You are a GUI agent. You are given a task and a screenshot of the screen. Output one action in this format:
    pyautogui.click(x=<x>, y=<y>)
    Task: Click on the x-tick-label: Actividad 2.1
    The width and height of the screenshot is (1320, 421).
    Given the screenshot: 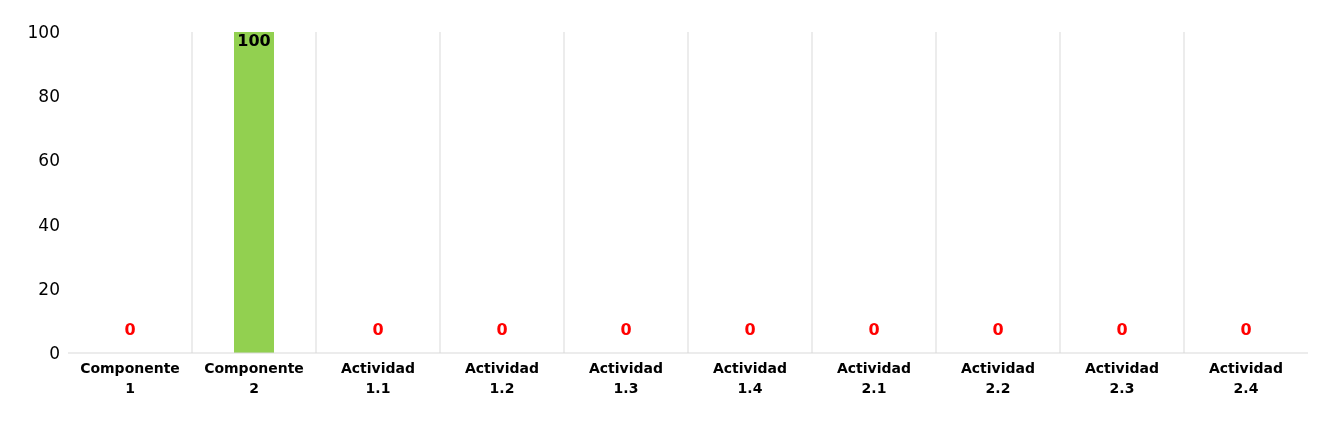 What is the action you would take?
    pyautogui.click(x=874, y=378)
    